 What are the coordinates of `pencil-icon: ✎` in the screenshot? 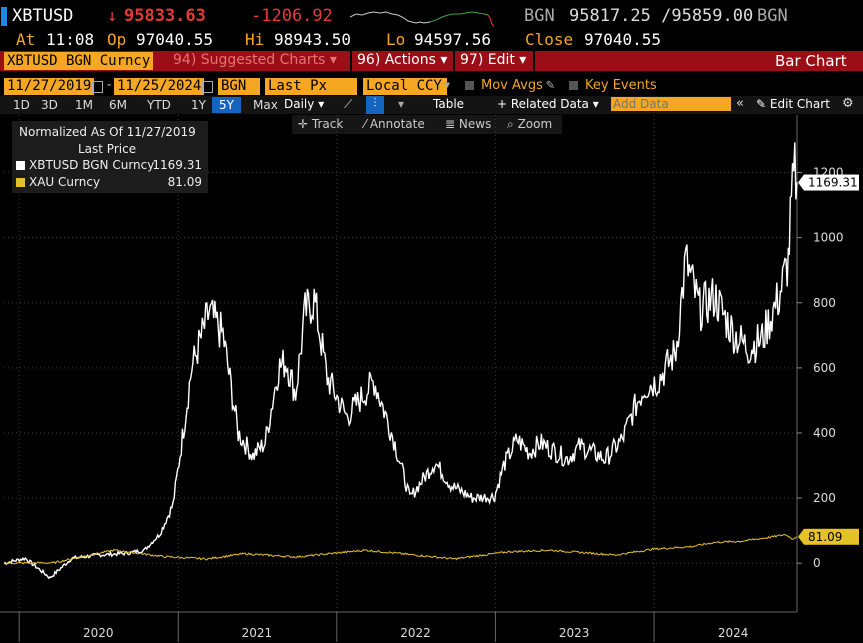 It's located at (550, 85).